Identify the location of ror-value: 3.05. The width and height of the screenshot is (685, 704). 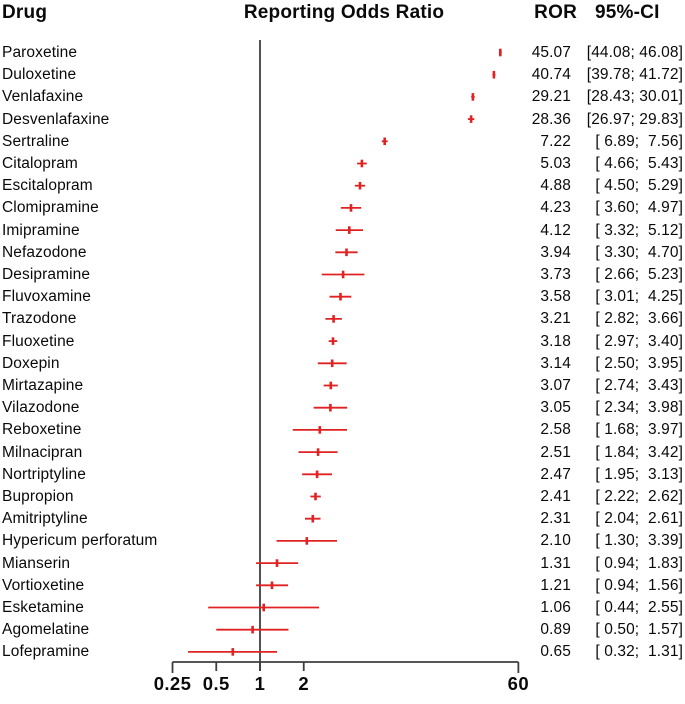
(555, 408).